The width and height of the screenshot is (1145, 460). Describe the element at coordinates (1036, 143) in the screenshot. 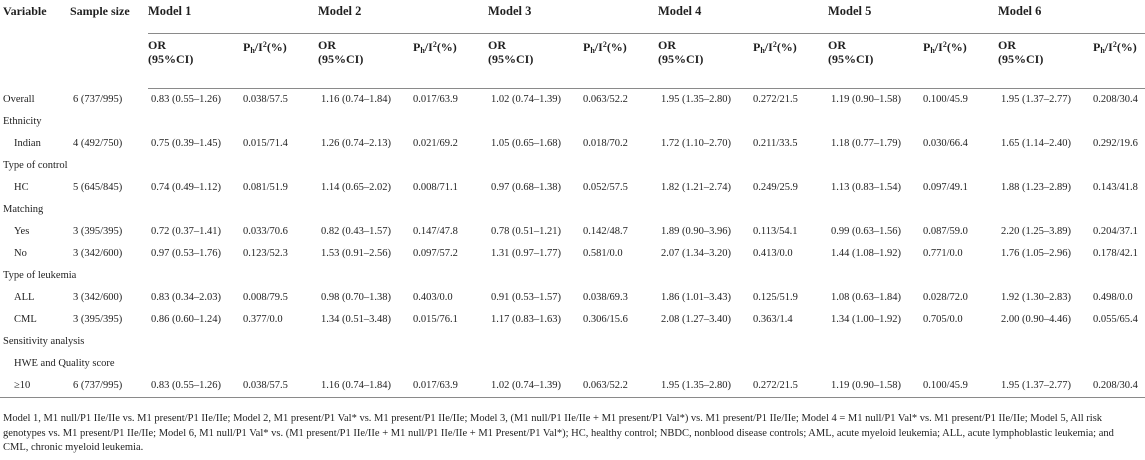

I see `or-ci-cell: 1.65 (1.14–2.40)` at that location.